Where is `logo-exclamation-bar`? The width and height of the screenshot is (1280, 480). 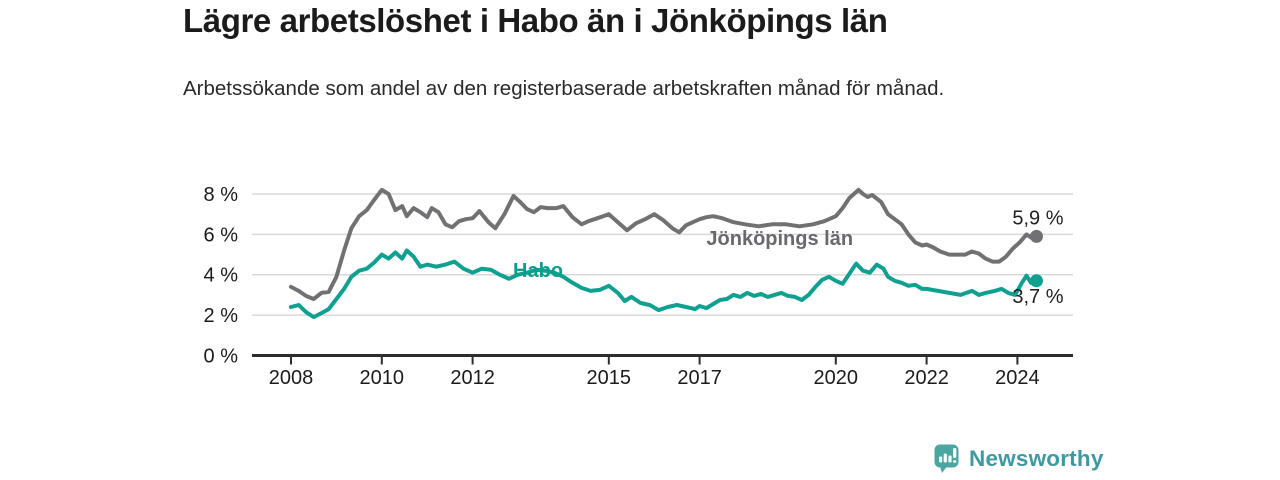 logo-exclamation-bar is located at coordinates (955, 453).